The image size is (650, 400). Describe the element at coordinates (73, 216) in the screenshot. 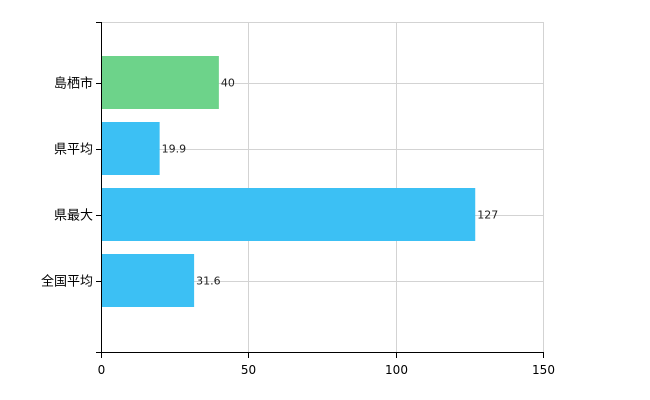

I see `category-label-3: 県最大` at that location.